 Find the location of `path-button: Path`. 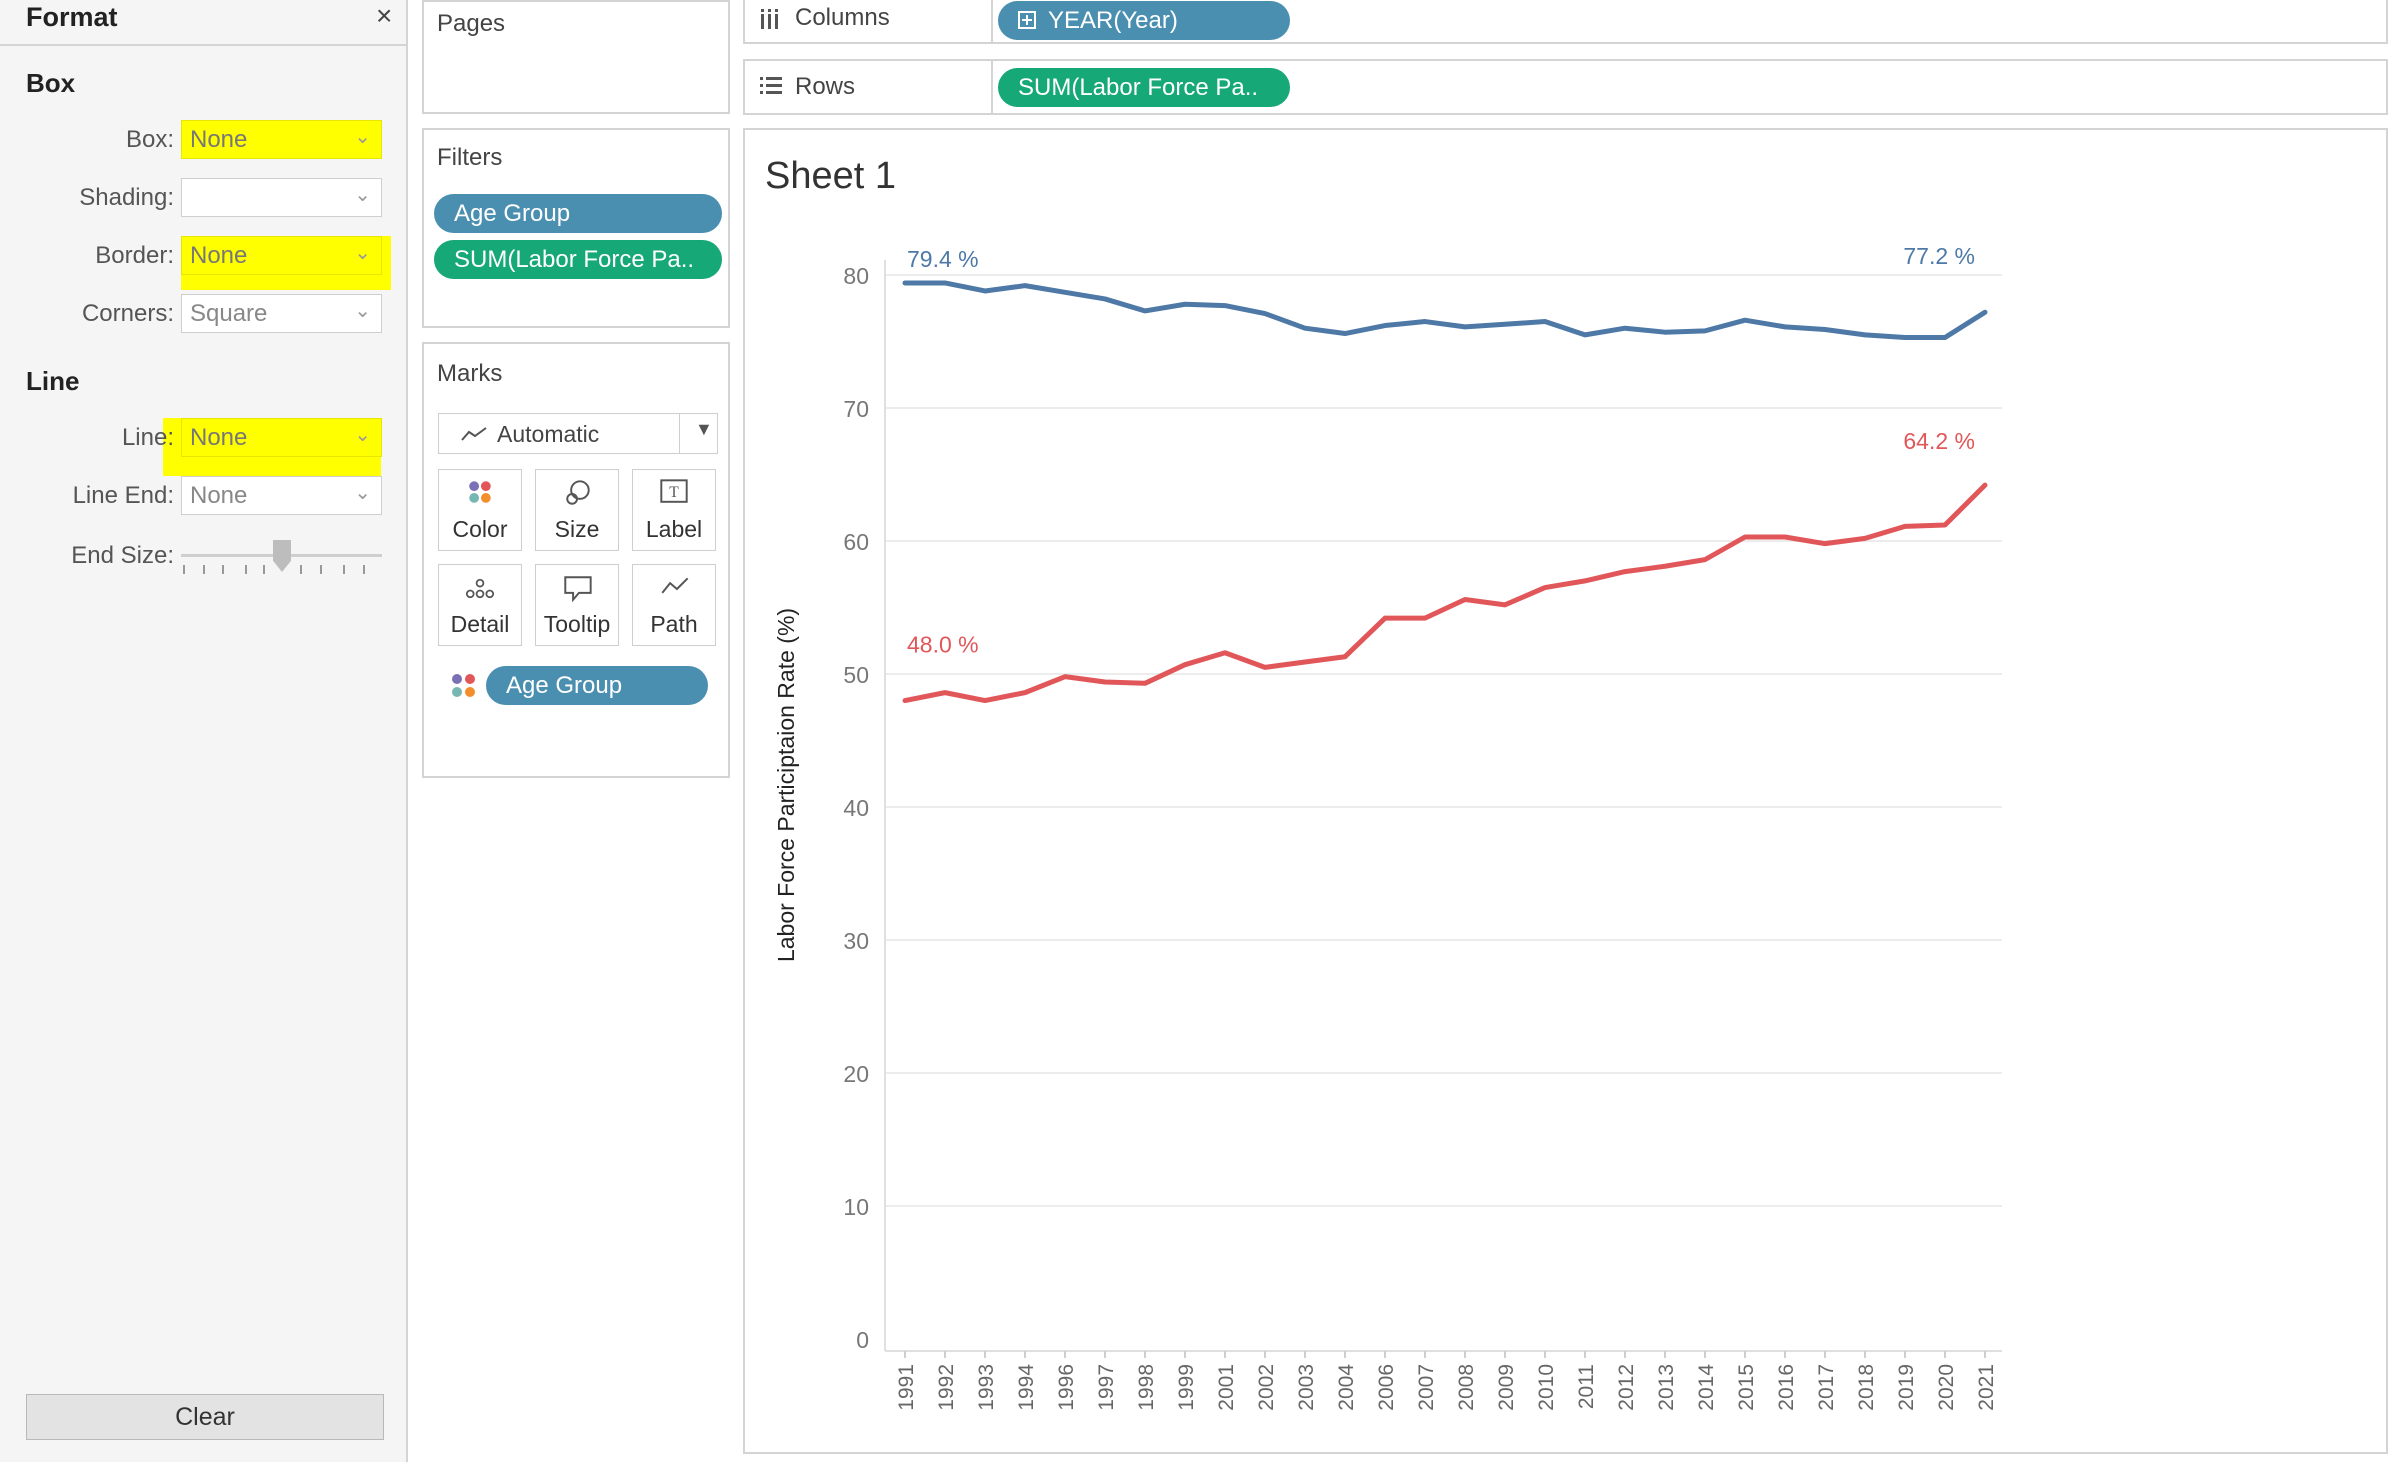

path-button: Path is located at coordinates (674, 605).